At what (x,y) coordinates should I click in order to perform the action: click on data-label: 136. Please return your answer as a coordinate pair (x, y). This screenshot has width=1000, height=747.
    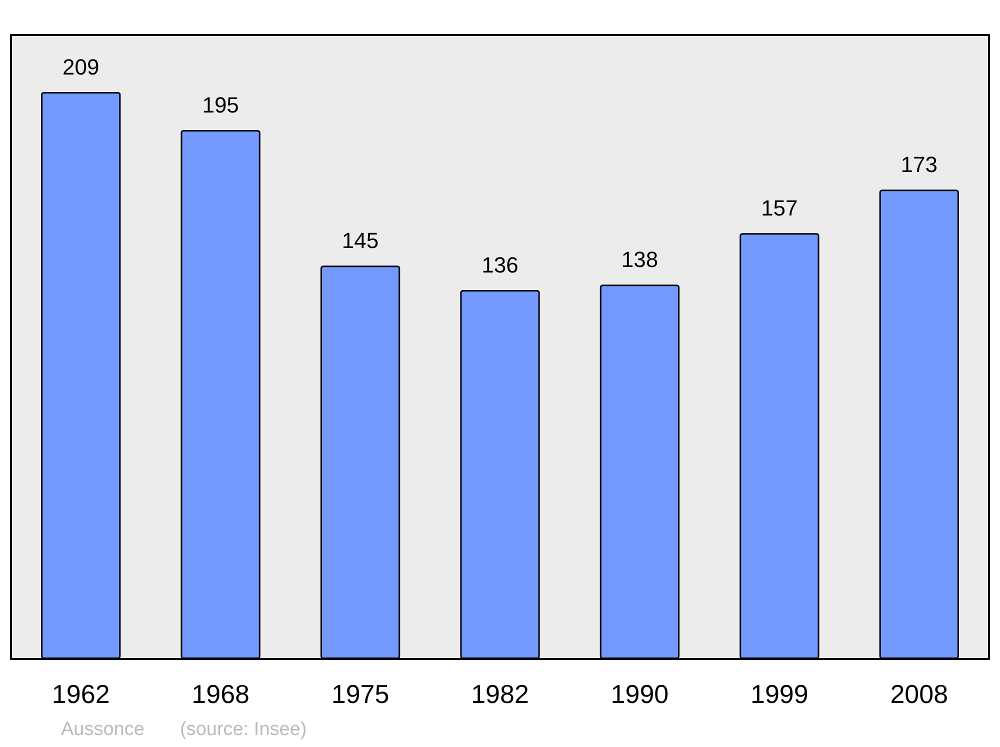
    Looking at the image, I should click on (500, 265).